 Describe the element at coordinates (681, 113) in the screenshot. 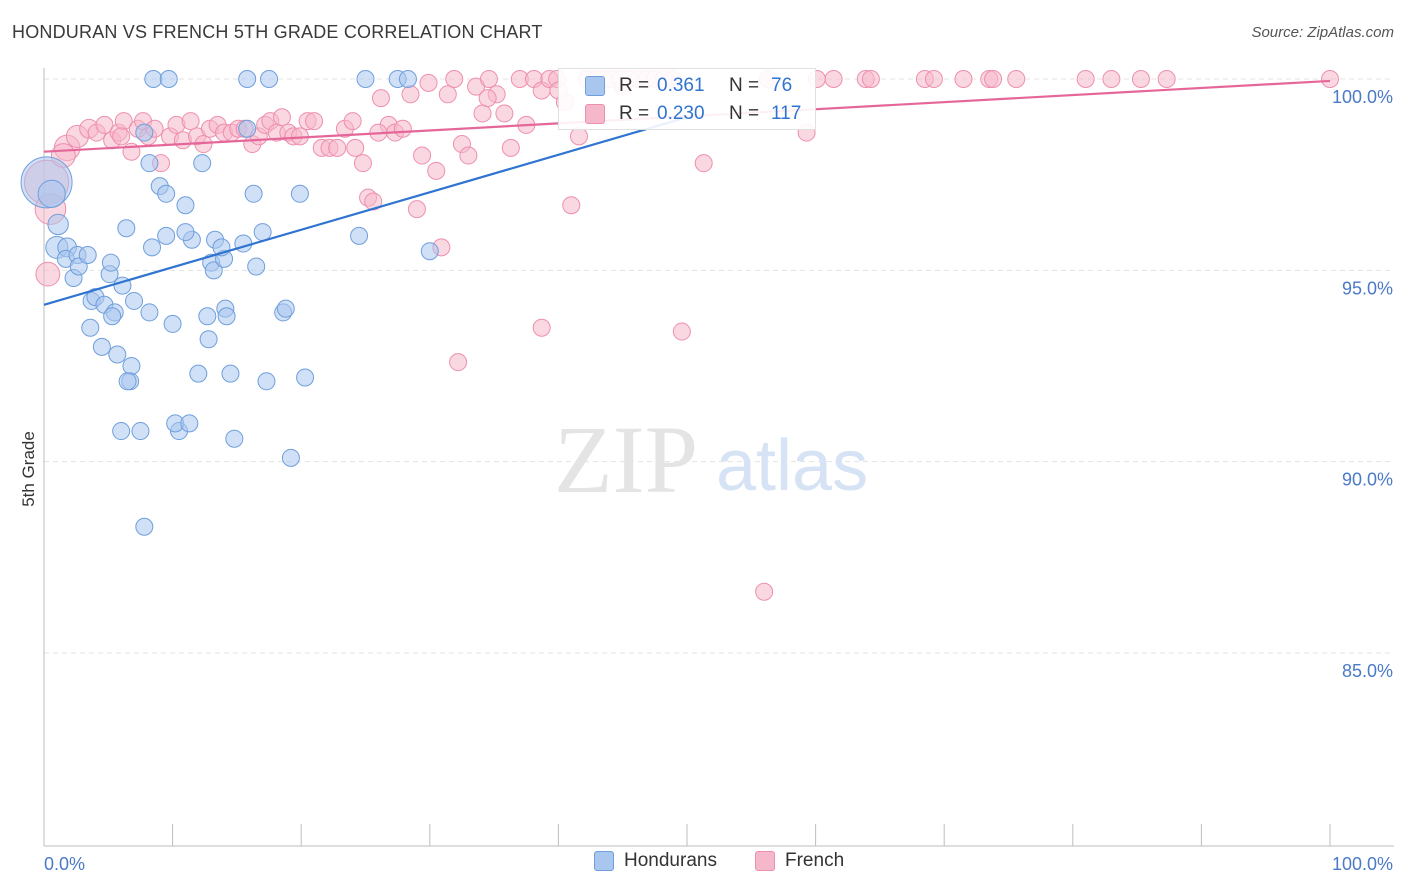

I see `french-r-value: 0.230` at that location.